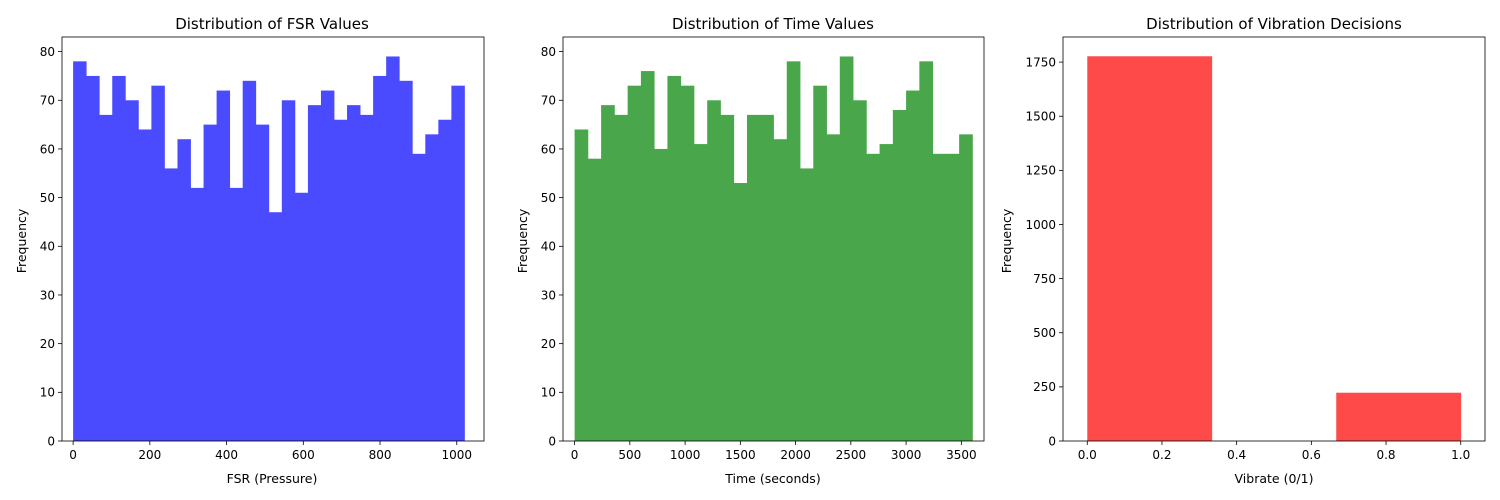 Image resolution: width=1500 pixels, height=500 pixels. What do you see at coordinates (548, 344) in the screenshot?
I see `time-y-tick-label: 20` at bounding box center [548, 344].